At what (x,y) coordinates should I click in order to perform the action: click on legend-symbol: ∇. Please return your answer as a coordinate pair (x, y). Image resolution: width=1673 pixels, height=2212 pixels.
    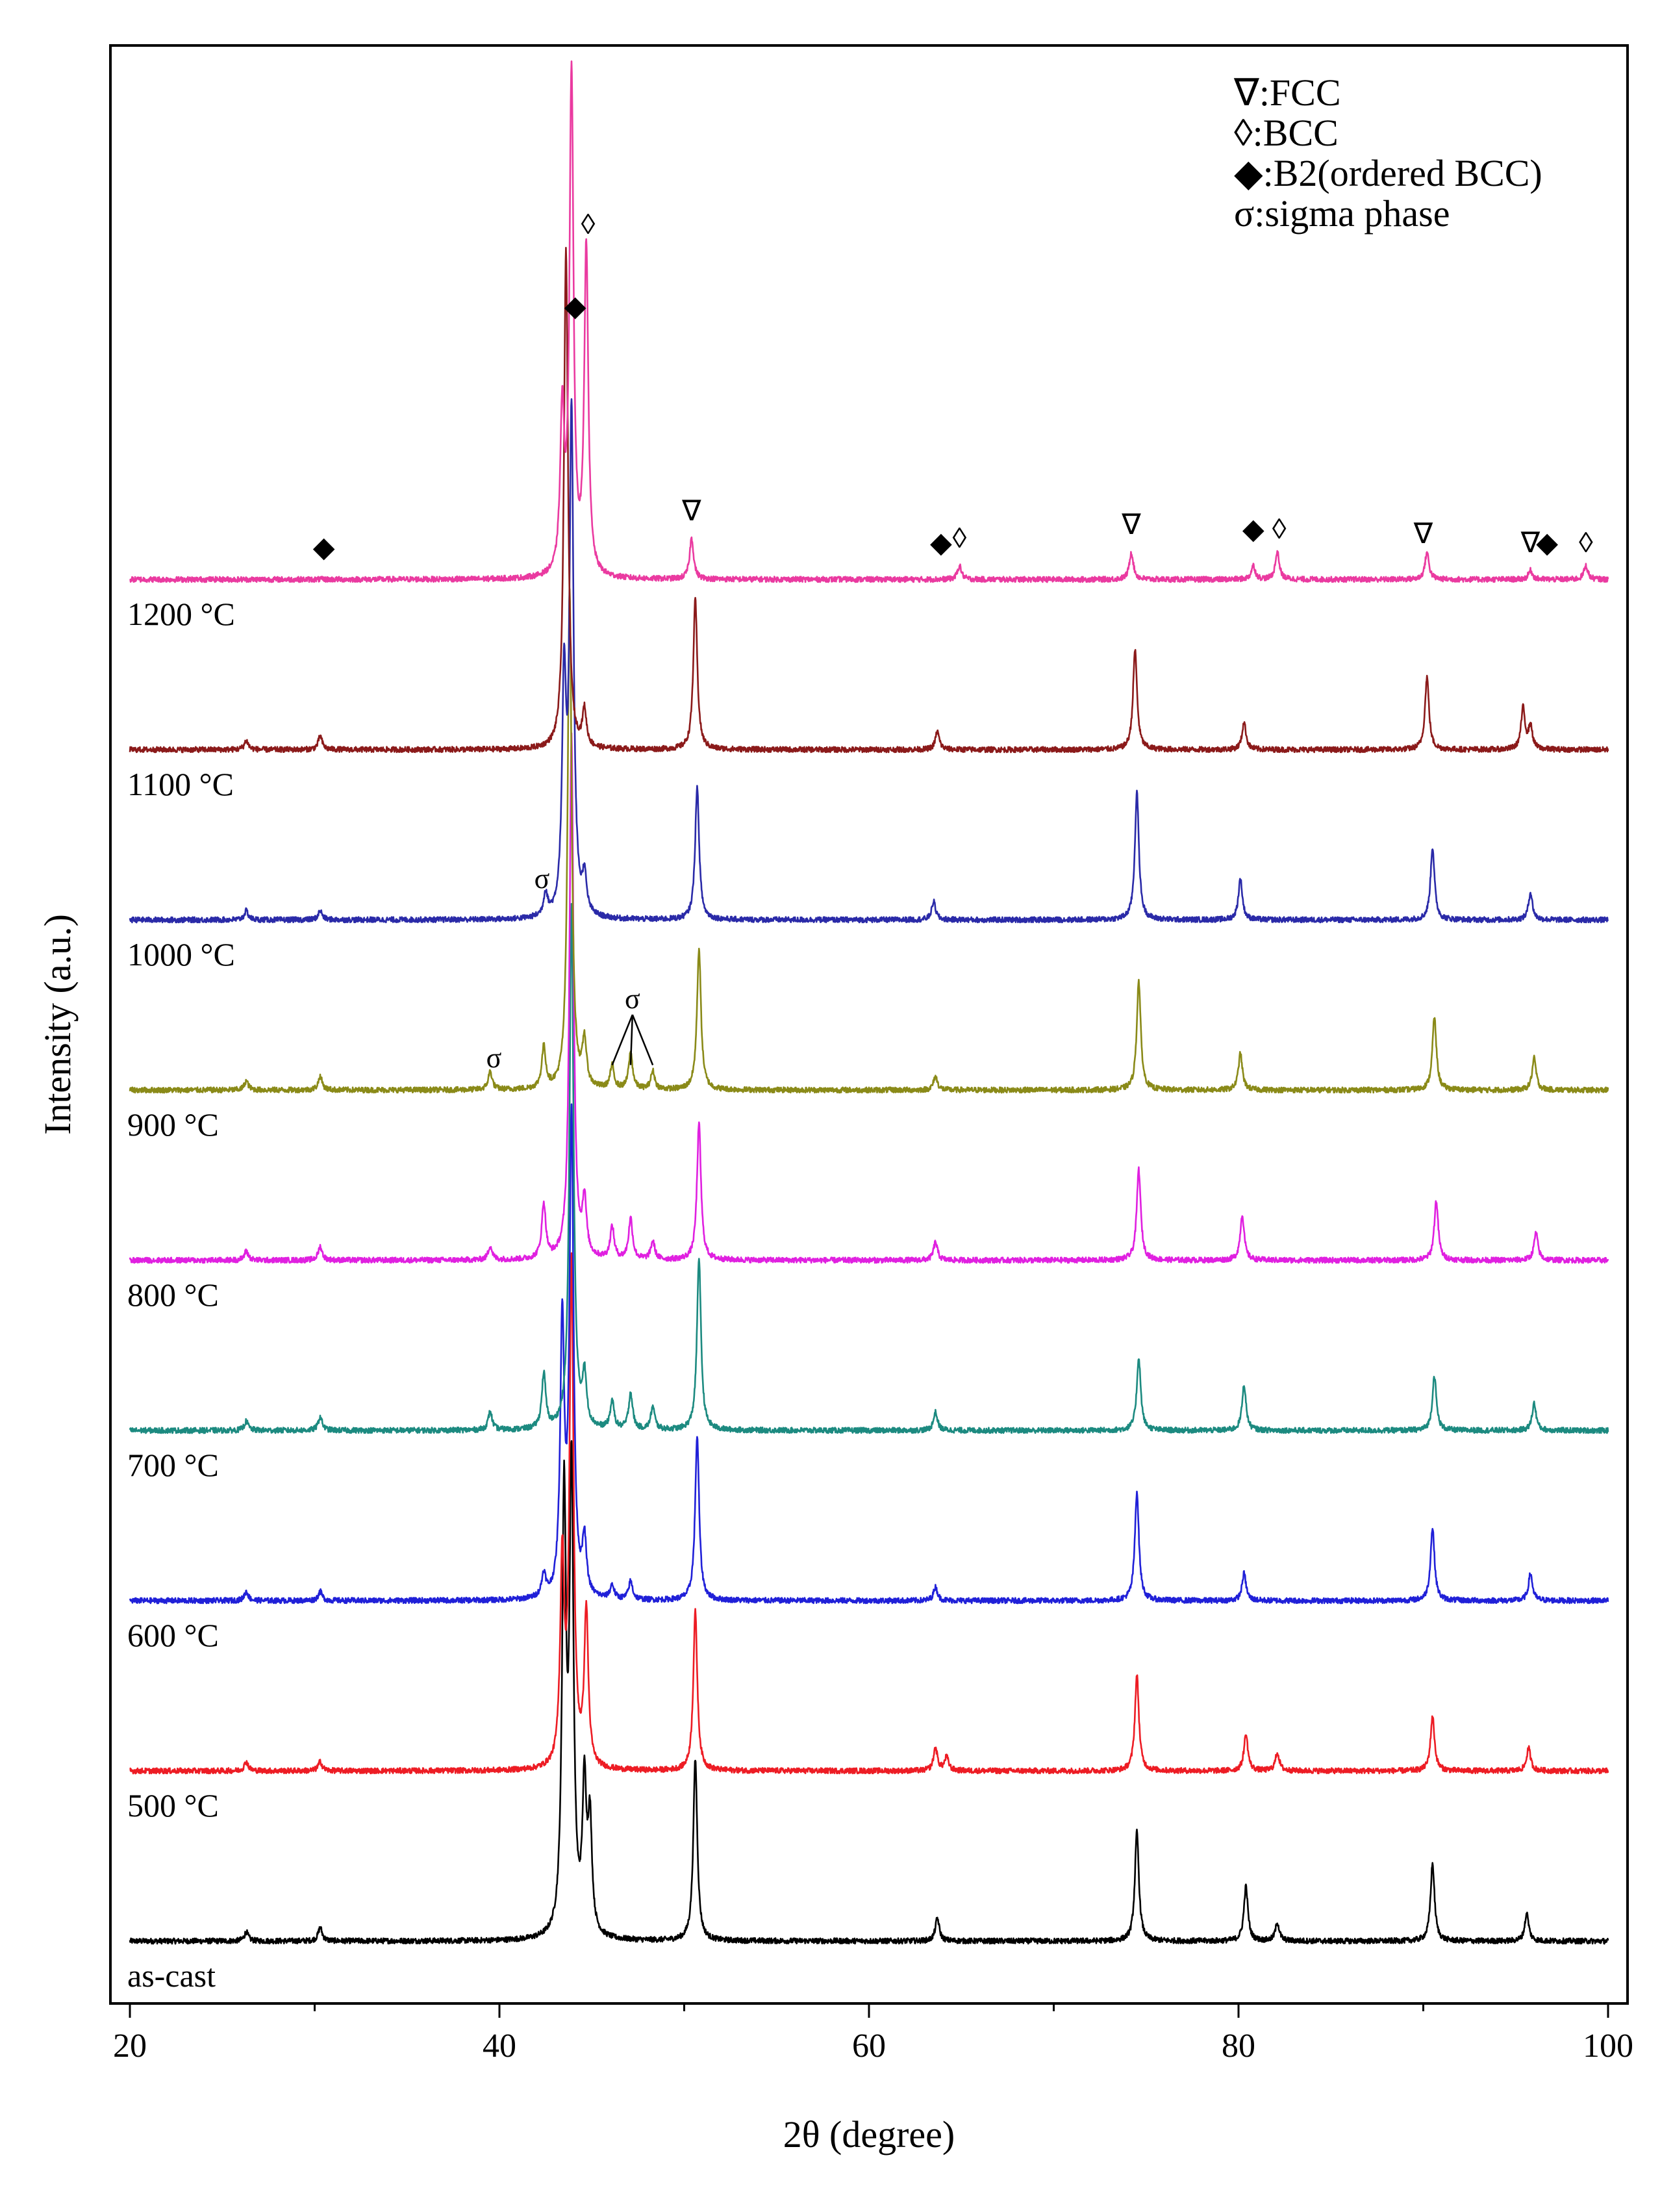
    Looking at the image, I should click on (1246, 92).